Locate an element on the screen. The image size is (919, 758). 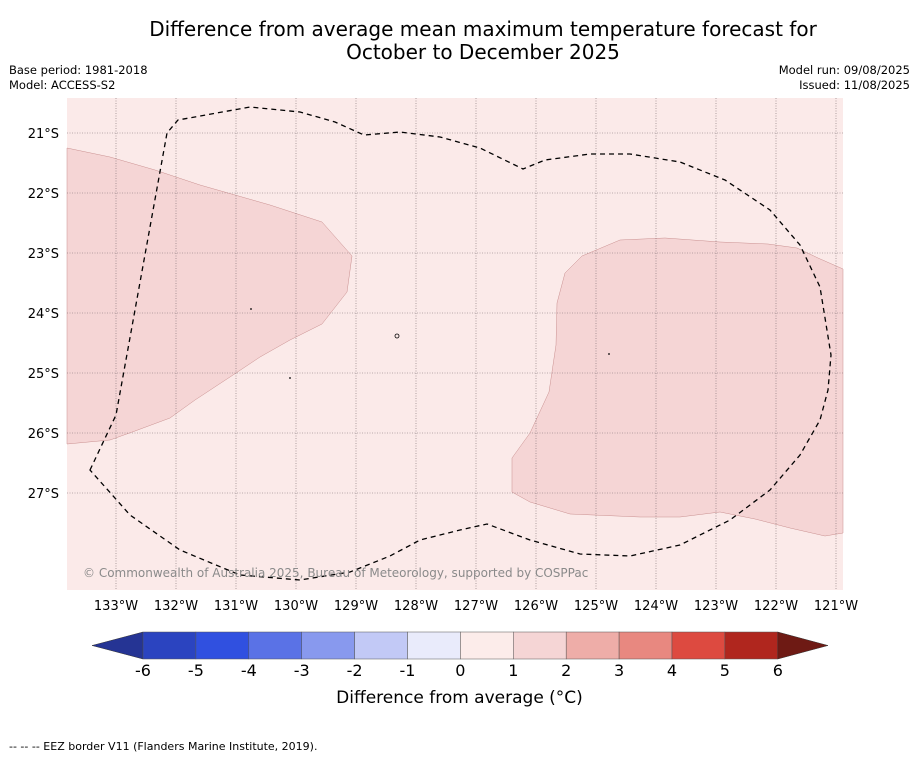
lon-label: 127°W is located at coordinates (476, 606).